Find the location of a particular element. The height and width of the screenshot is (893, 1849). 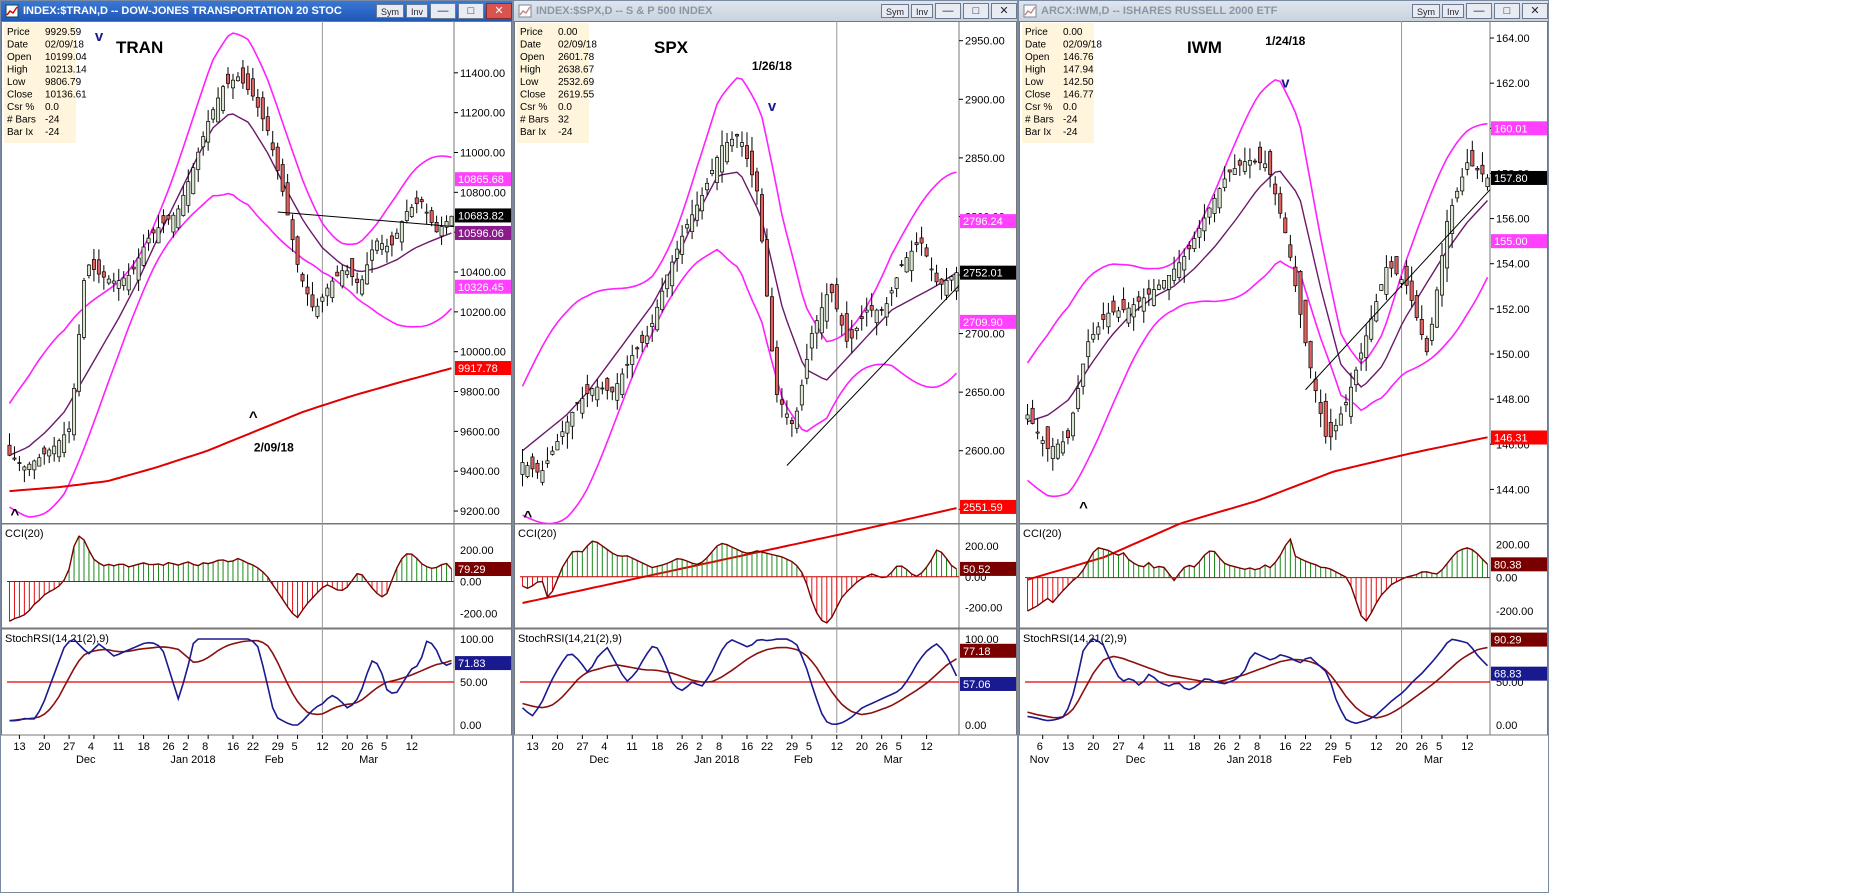

info-label: Low is located at coordinates (1034, 82).